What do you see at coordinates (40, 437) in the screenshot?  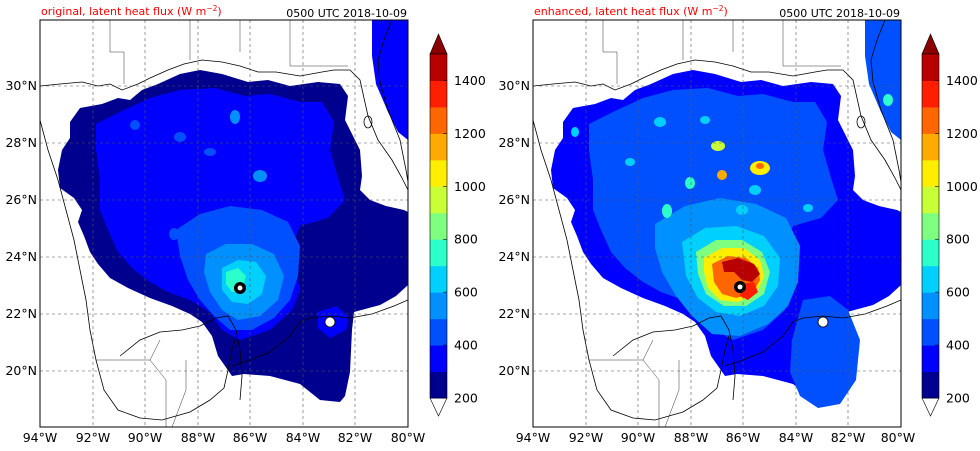 I see `lon-tick-label: 94°W` at bounding box center [40, 437].